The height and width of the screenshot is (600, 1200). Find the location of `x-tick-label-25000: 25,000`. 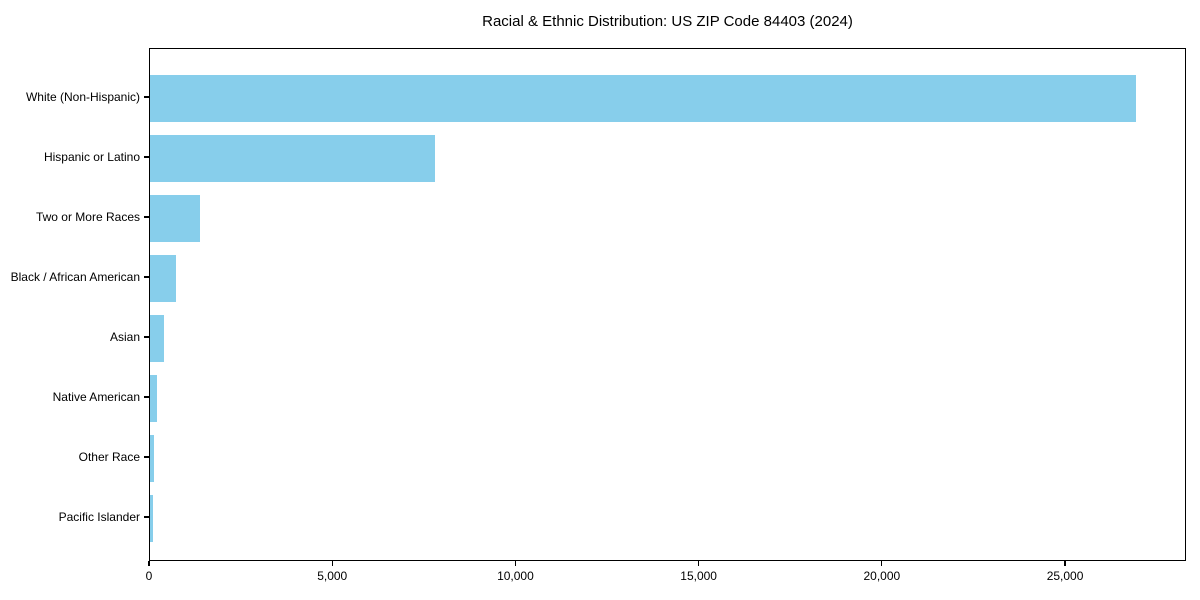

x-tick-label-25000: 25,000 is located at coordinates (1065, 576).